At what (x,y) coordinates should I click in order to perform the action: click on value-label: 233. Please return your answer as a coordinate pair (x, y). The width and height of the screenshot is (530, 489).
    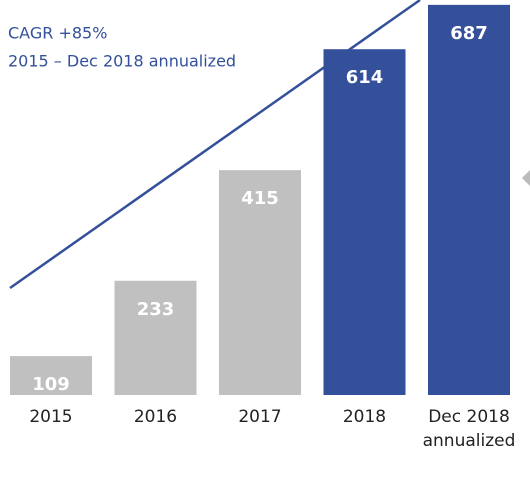
    Looking at the image, I should click on (156, 309).